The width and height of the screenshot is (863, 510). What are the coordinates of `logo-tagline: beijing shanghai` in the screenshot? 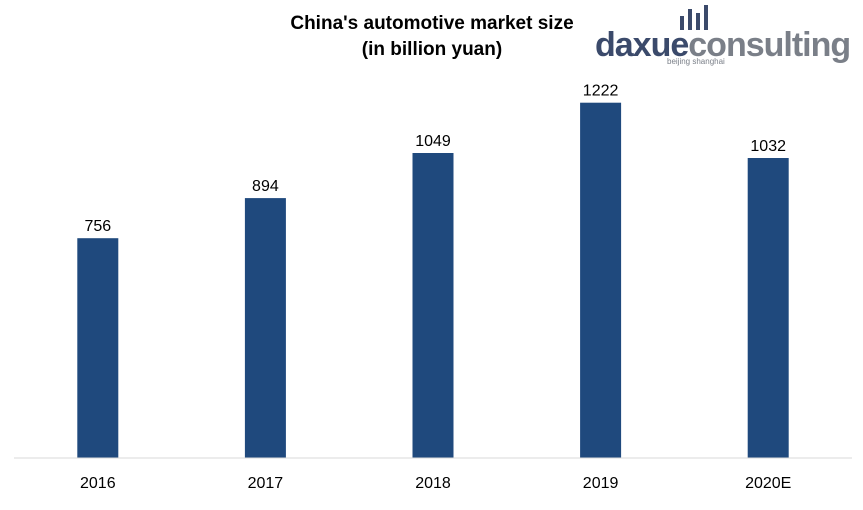 It's located at (696, 61).